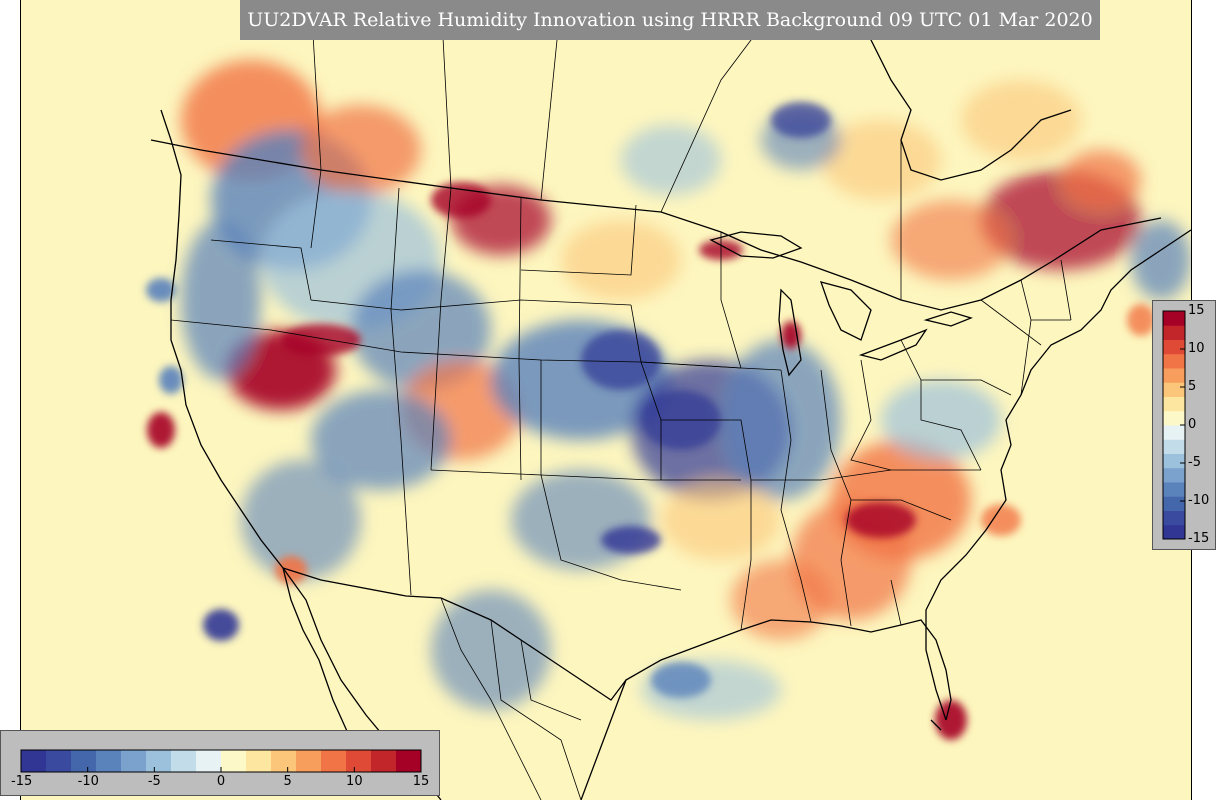  What do you see at coordinates (1192, 386) in the screenshot?
I see `colorbar-v-tick-label: 5` at bounding box center [1192, 386].